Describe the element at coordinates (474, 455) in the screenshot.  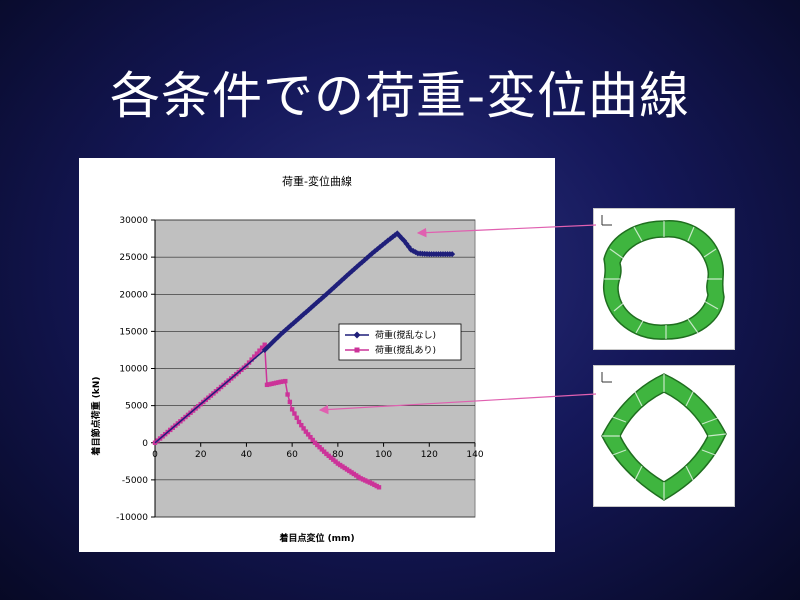
I see `x-tick-label: 140` at that location.